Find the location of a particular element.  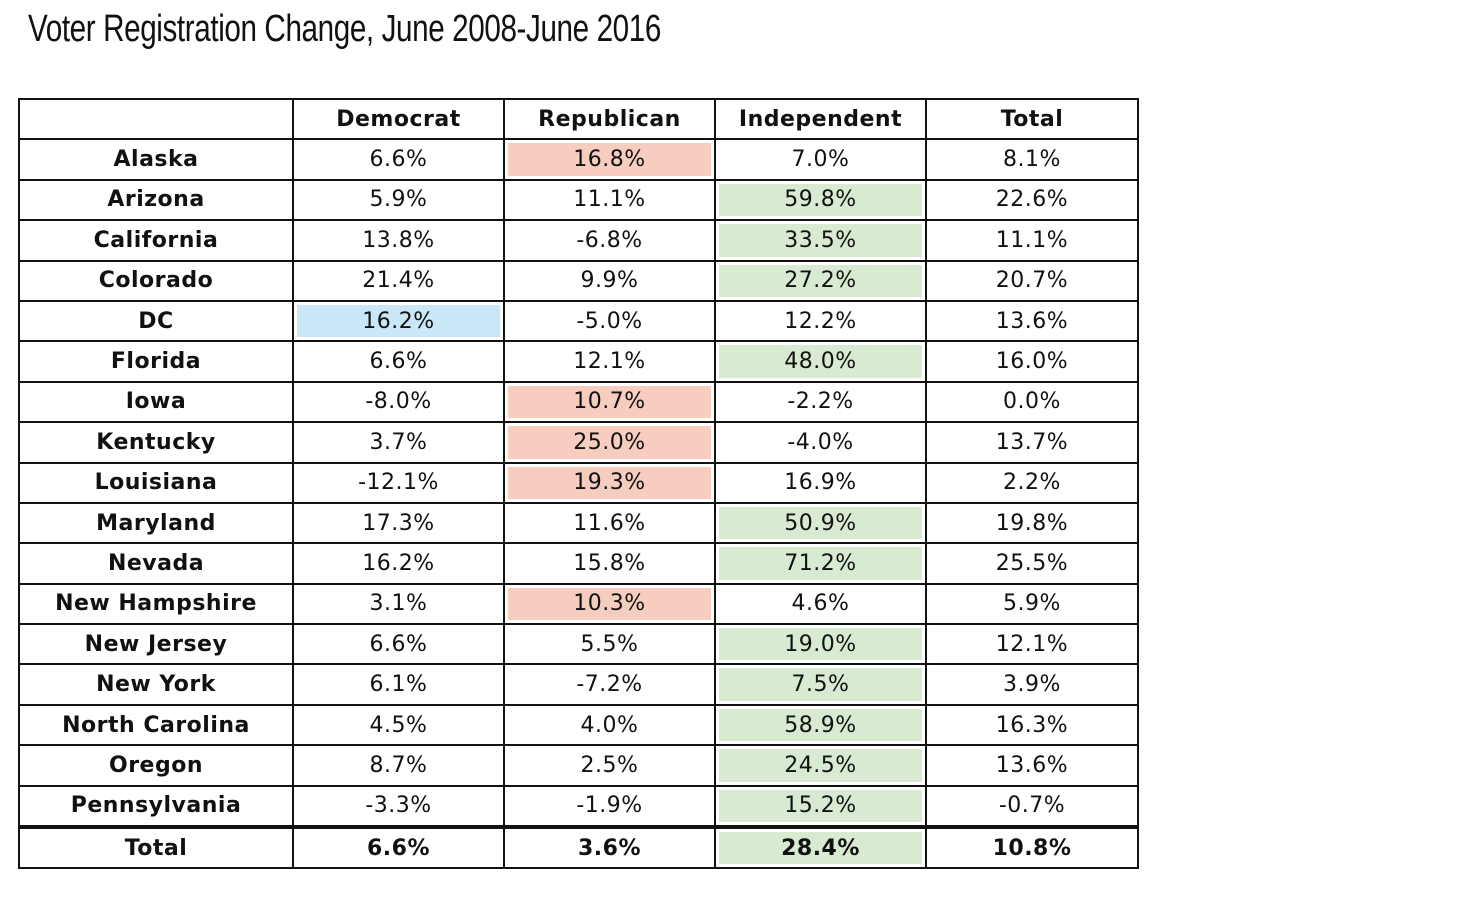

cell: 5.5% is located at coordinates (609, 644).